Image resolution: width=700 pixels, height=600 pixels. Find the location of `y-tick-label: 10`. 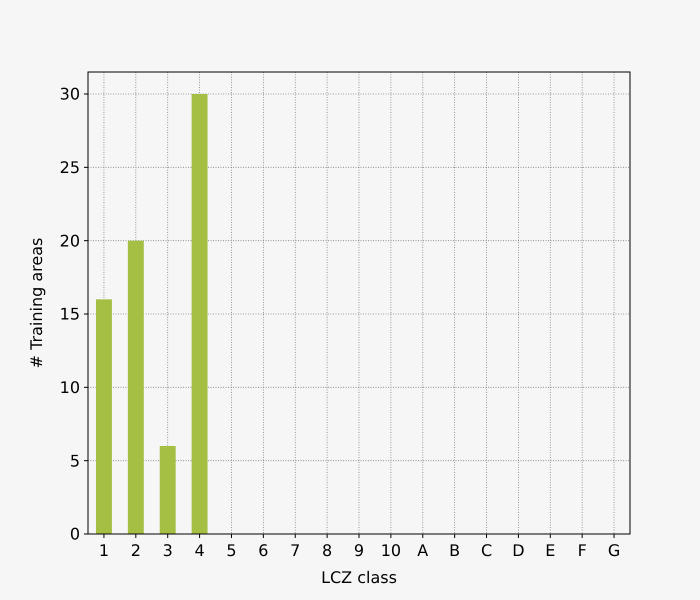

y-tick-label: 10 is located at coordinates (70, 387).